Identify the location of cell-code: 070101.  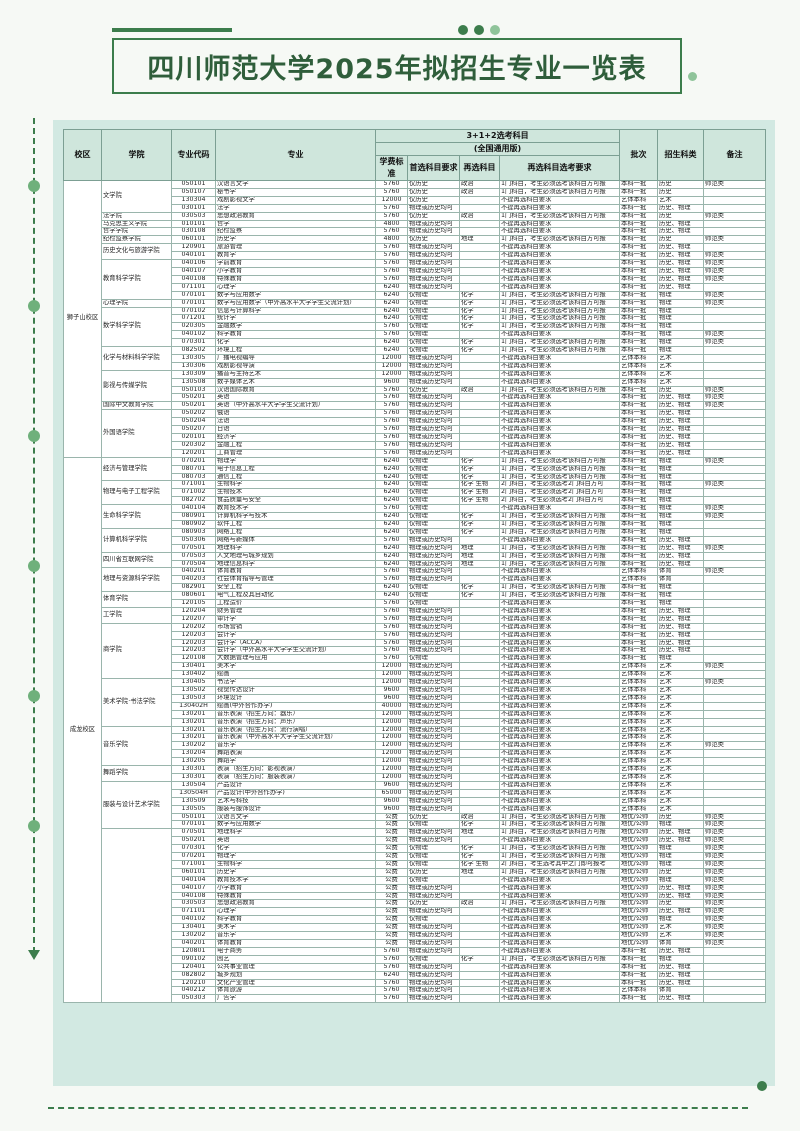
(193, 825).